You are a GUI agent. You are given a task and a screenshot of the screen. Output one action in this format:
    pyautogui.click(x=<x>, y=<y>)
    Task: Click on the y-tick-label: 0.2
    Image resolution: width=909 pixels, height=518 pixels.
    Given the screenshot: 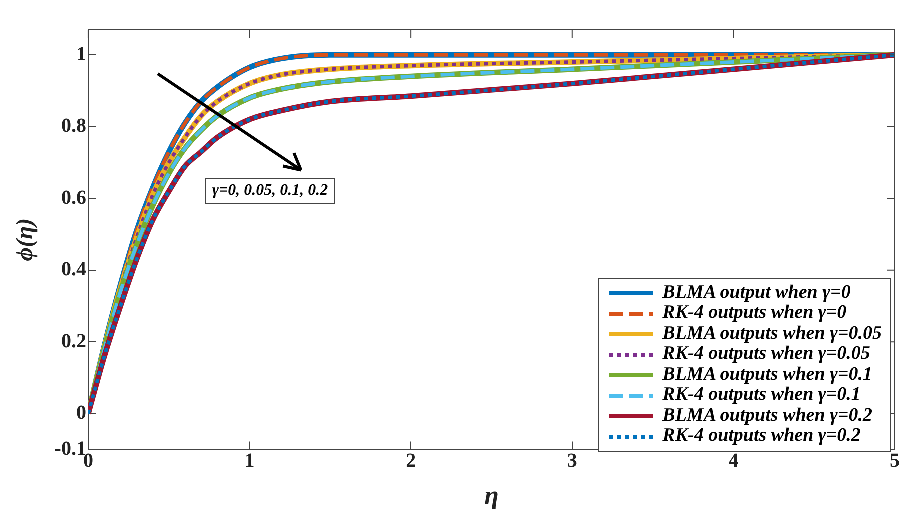 What is the action you would take?
    pyautogui.click(x=73, y=341)
    